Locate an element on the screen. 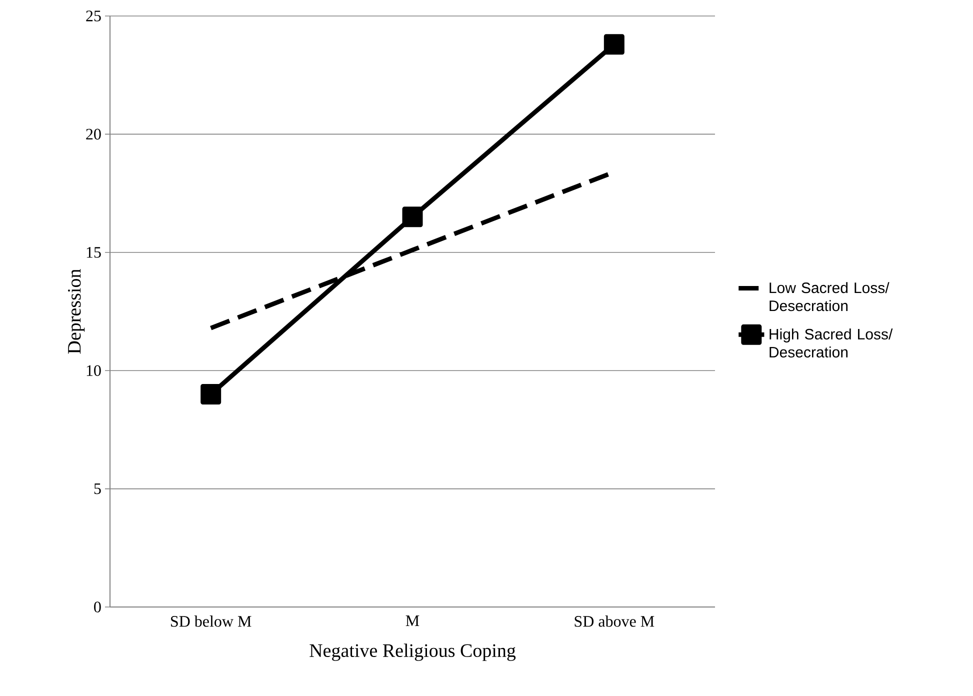 This screenshot has height=696, width=973. x-axis-title: Negative Religious Coping is located at coordinates (413, 652).